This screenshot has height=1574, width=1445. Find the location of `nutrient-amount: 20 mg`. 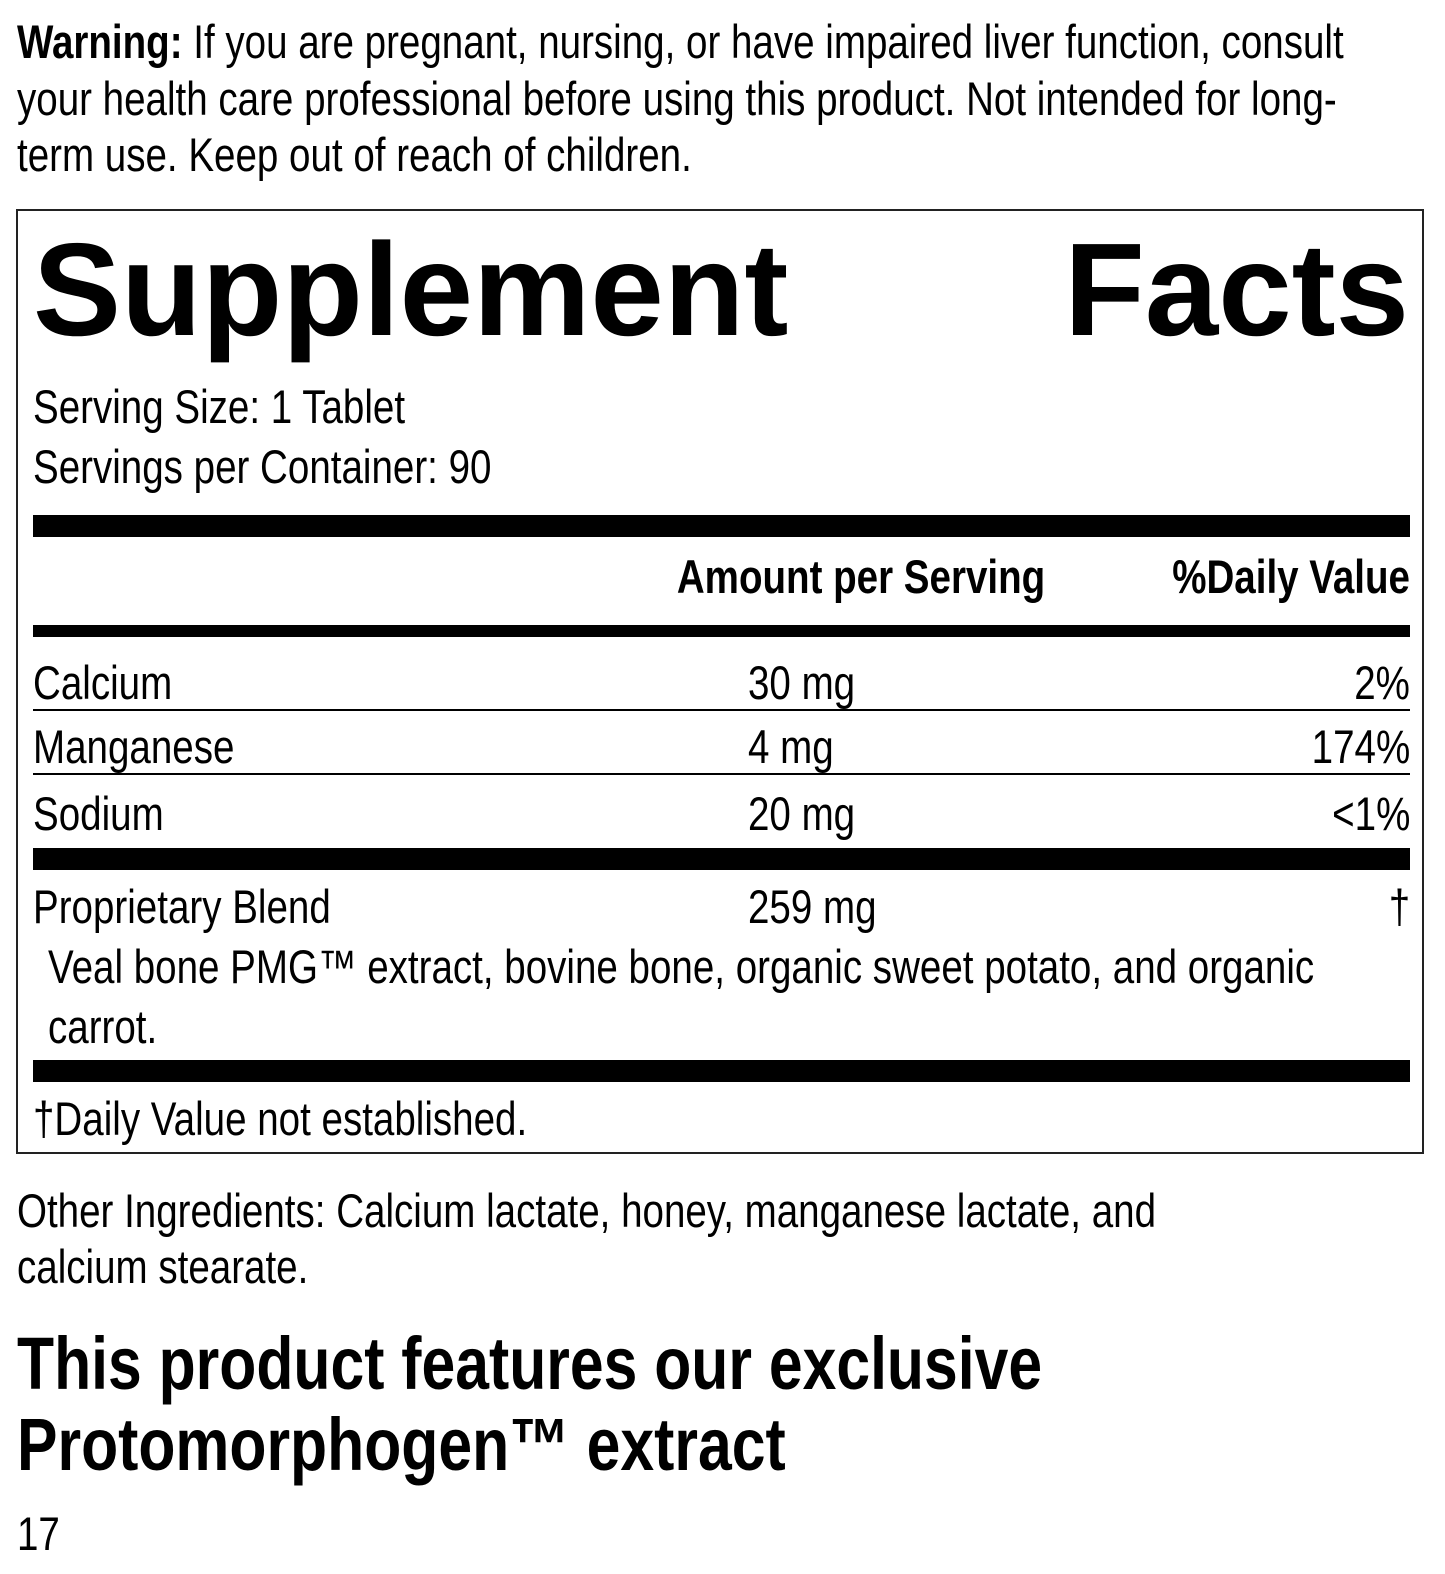

nutrient-amount: 20 mg is located at coordinates (802, 813).